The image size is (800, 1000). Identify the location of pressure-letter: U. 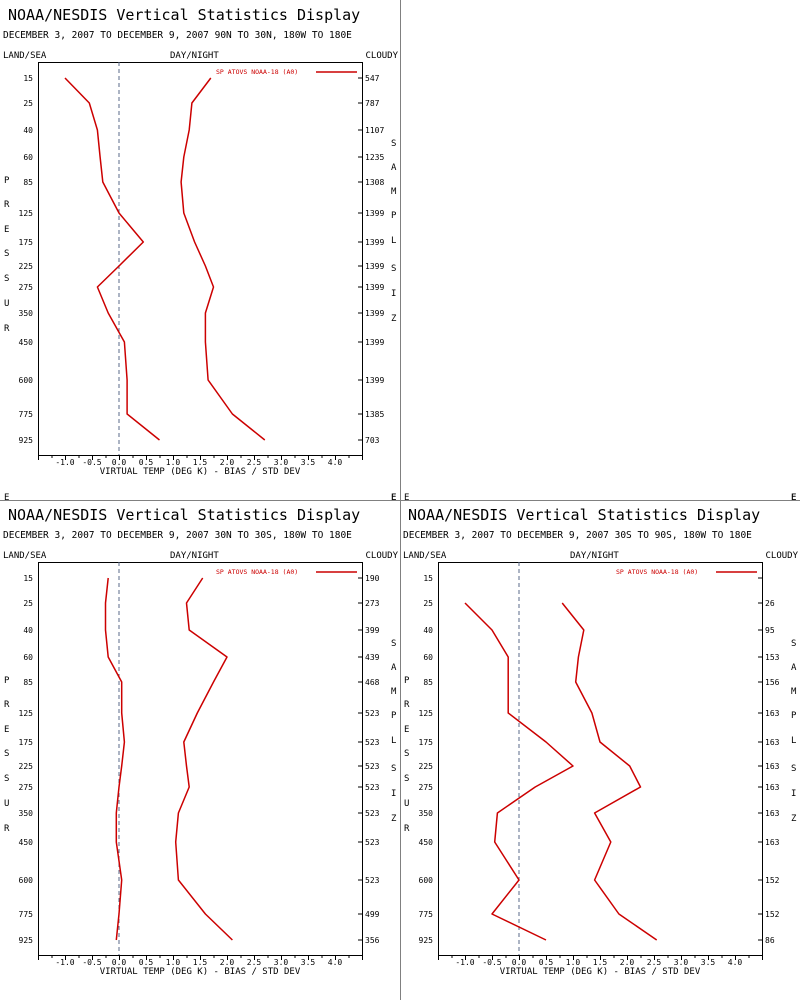
(6, 304).